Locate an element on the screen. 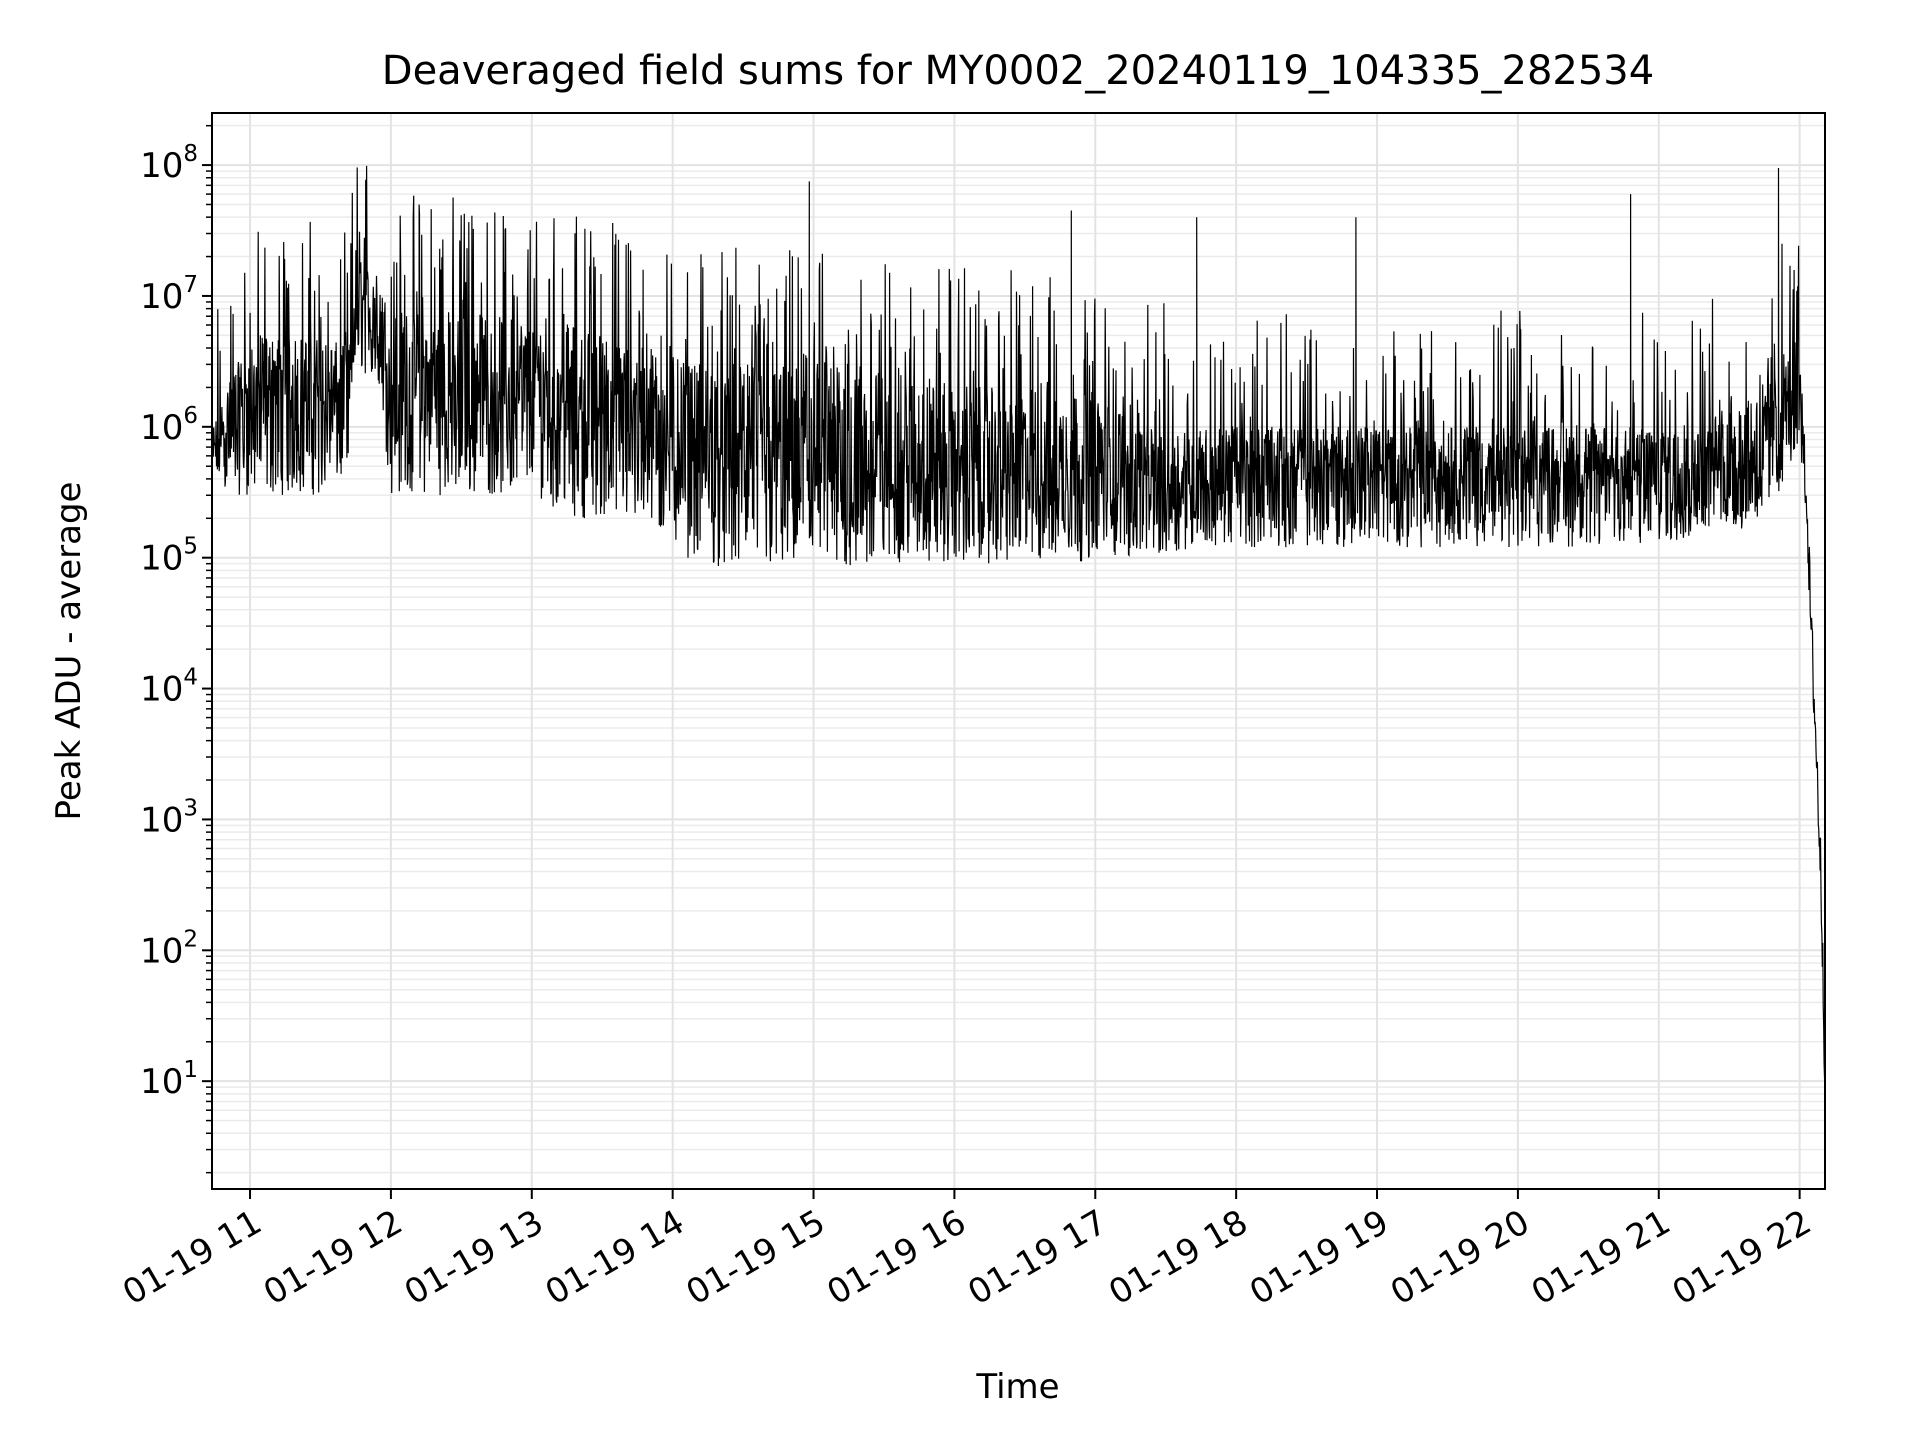 This screenshot has height=1440, width=1920. y-tick-label: 10⁶ is located at coordinates (169, 425).